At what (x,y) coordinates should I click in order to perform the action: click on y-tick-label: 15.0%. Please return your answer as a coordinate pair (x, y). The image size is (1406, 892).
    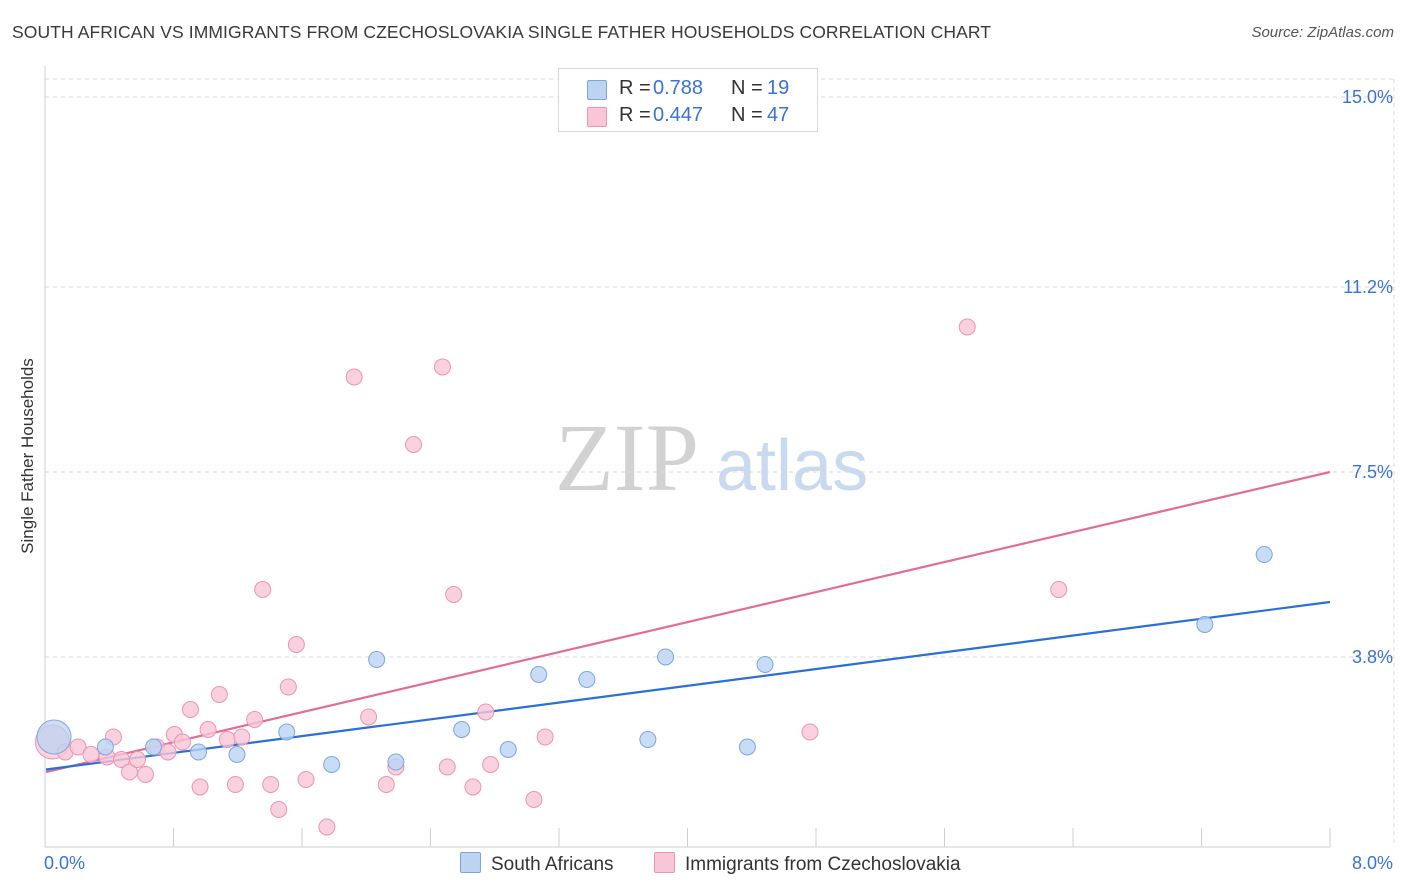
    Looking at the image, I should click on (1367, 97).